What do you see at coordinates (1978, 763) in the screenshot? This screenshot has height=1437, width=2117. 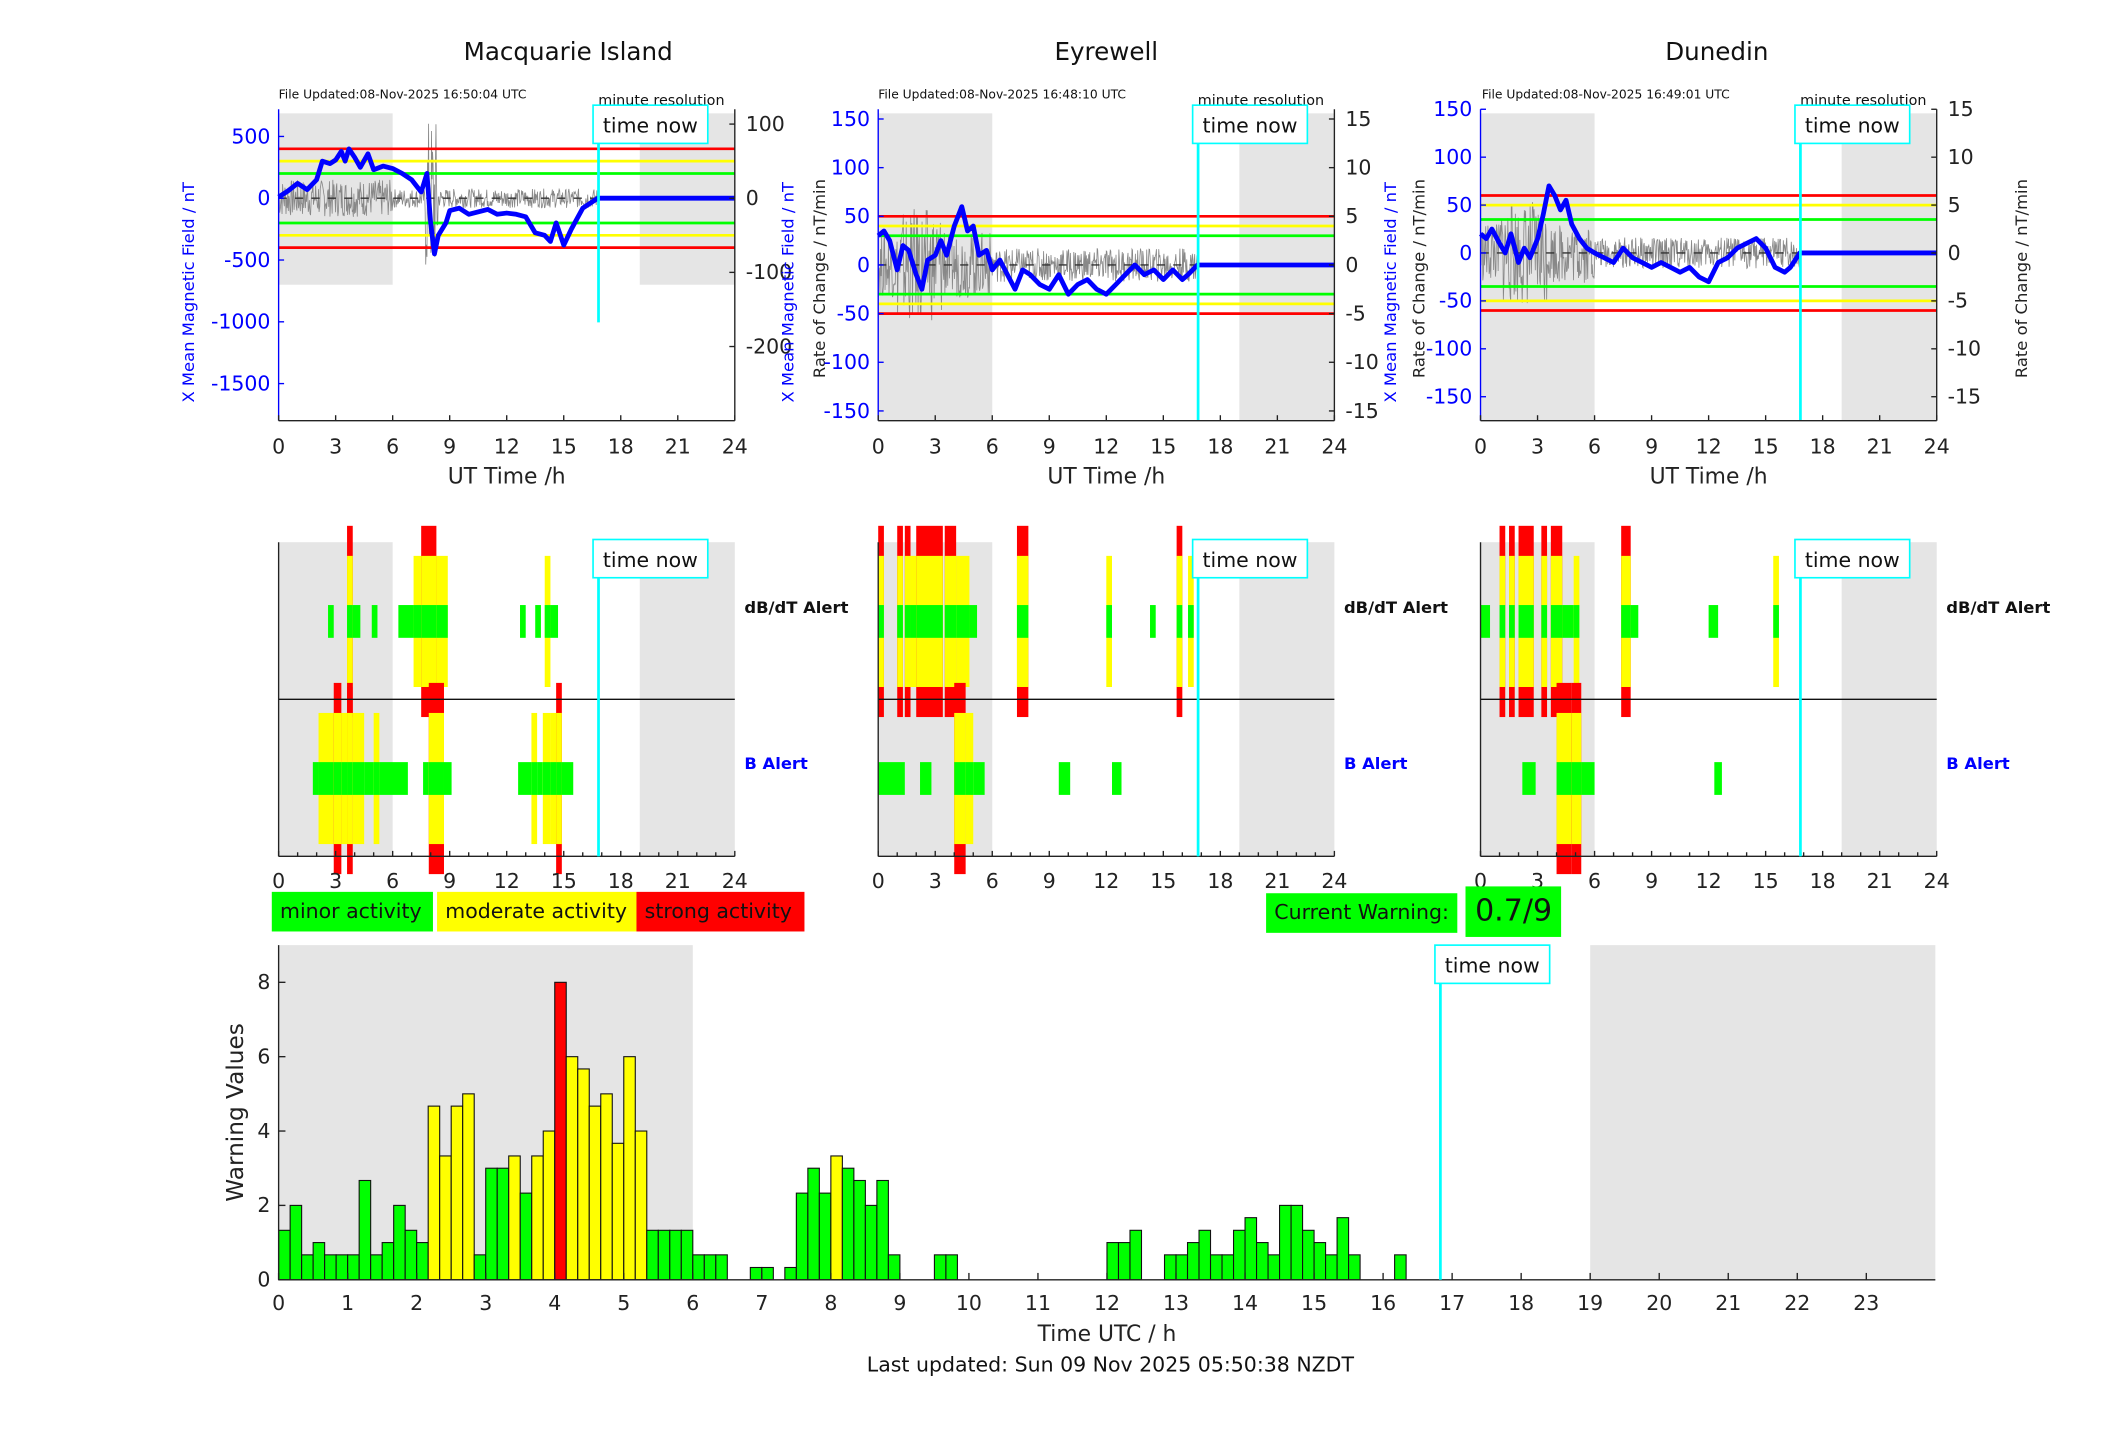 I see `b-alert-label: B Alert` at bounding box center [1978, 763].